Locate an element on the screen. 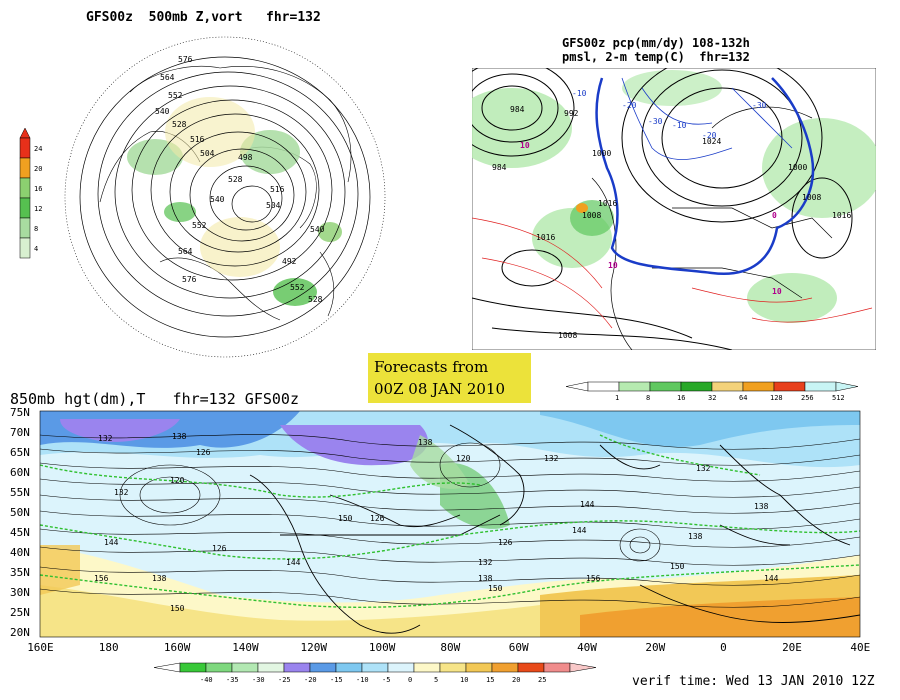 Image resolution: width=900 pixels, height=700 pixels. precip-legend-label: 8 is located at coordinates (648, 398).